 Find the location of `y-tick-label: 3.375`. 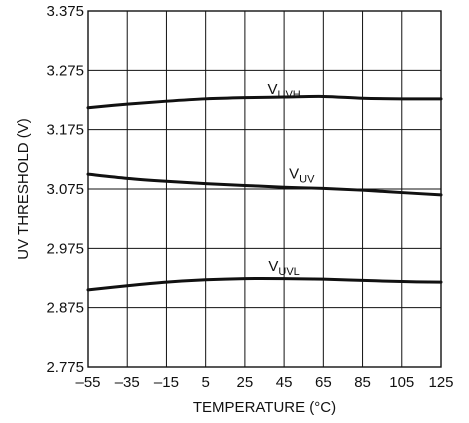

y-tick-label: 3.375 is located at coordinates (65, 11).